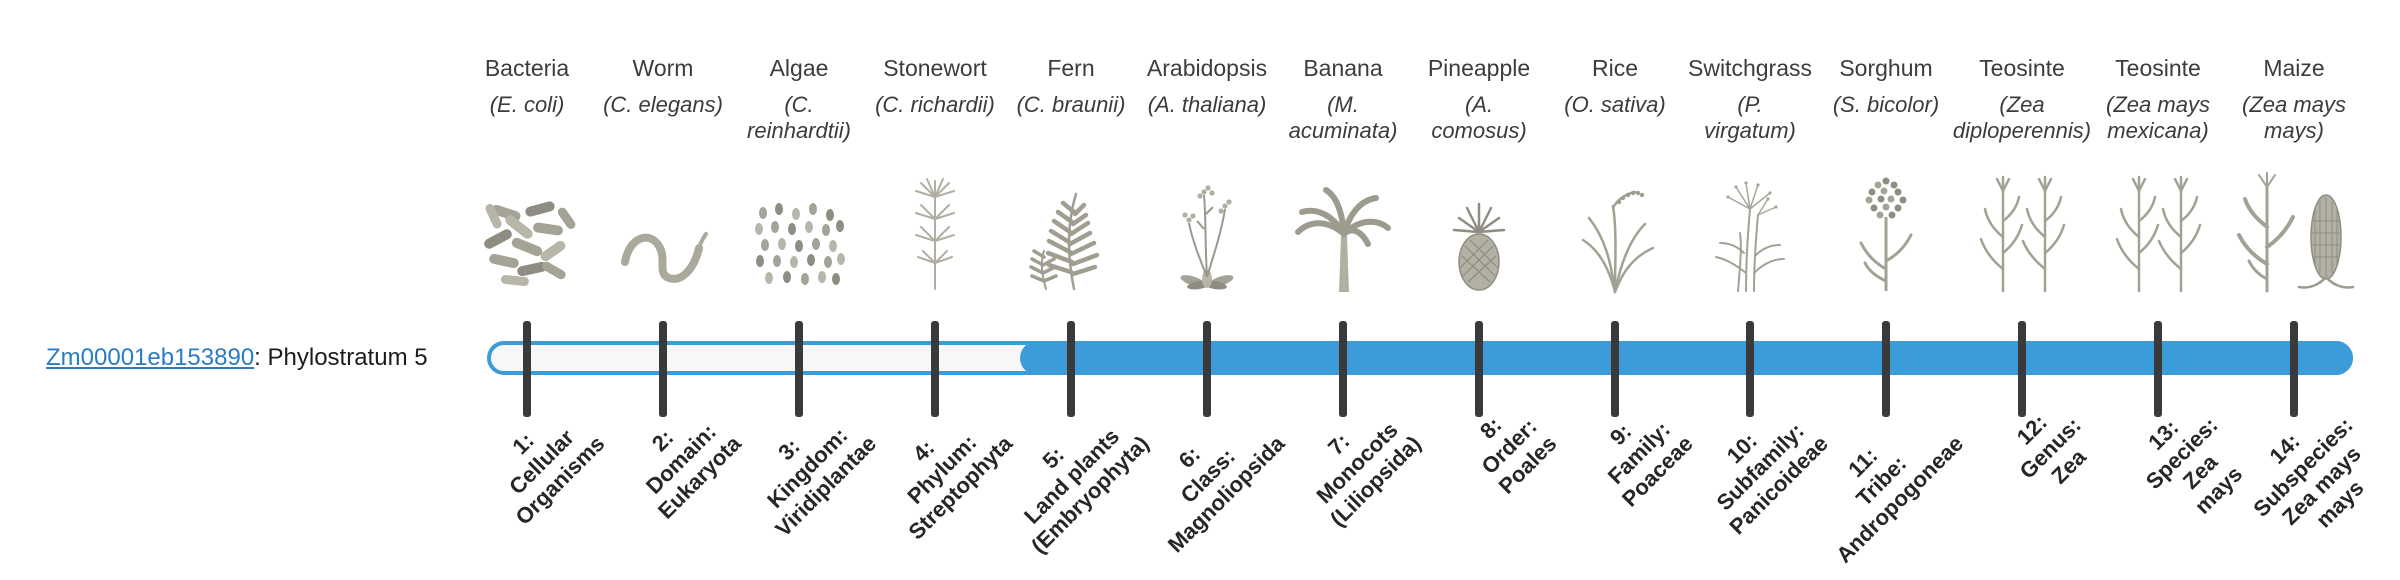  I want to click on stratum-label: 8: Order: Poales, so click(1518, 455).